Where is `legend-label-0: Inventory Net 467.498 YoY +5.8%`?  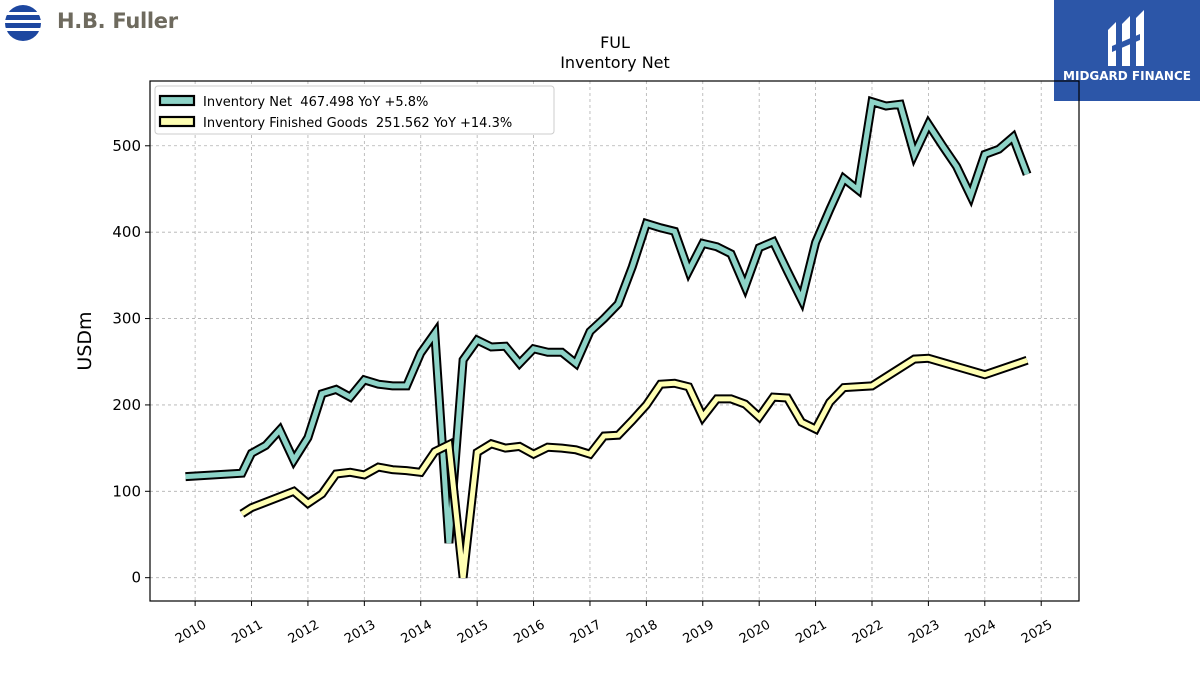 legend-label-0: Inventory Net 467.498 YoY +5.8% is located at coordinates (315, 102).